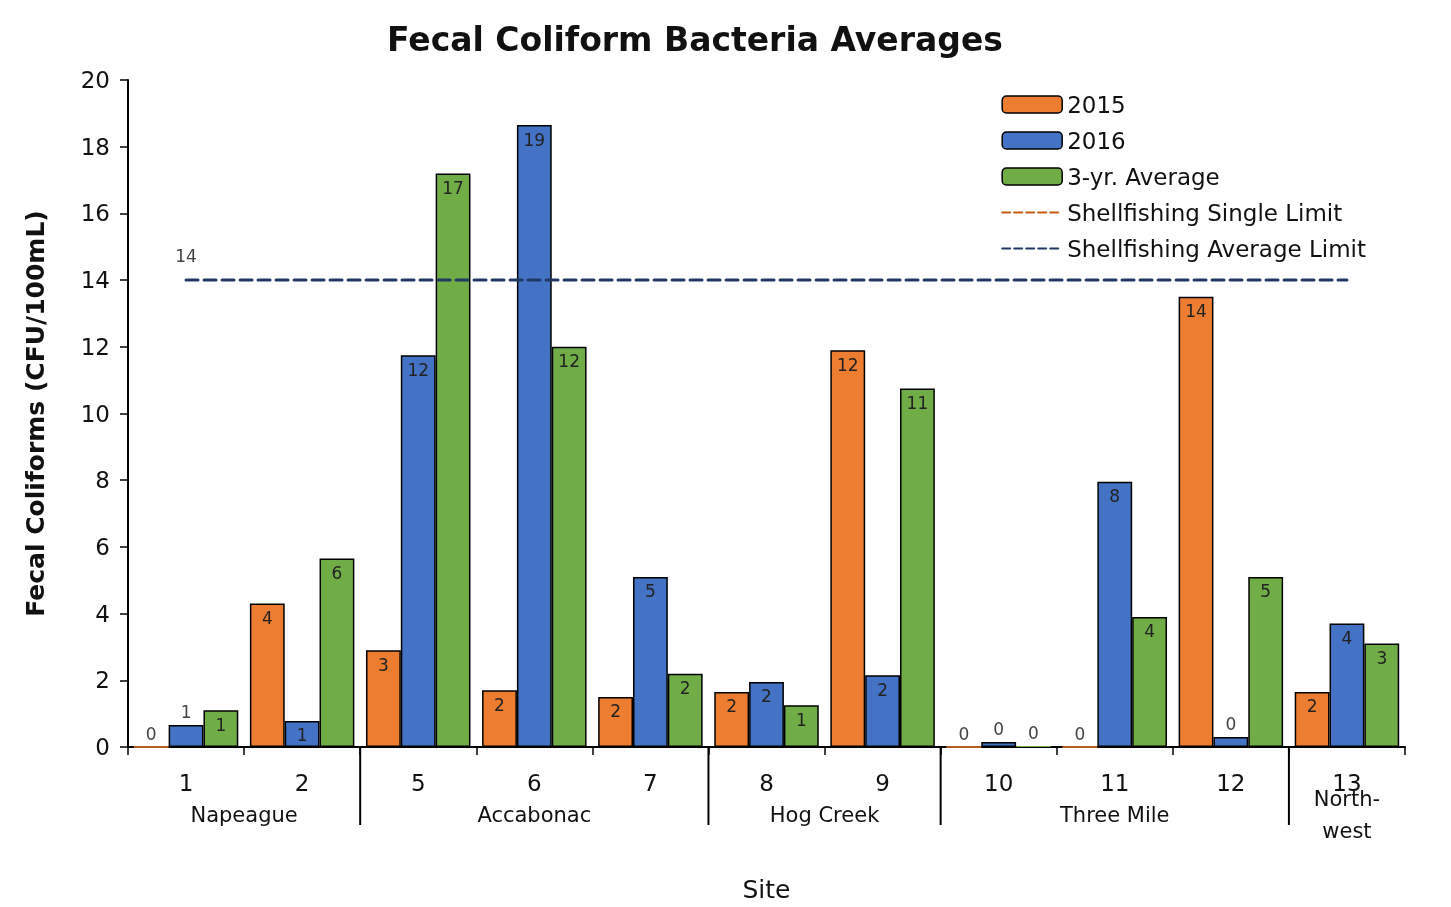 This screenshot has height=907, width=1451. What do you see at coordinates (102, 613) in the screenshot?
I see `y-tick-label: 4` at bounding box center [102, 613].